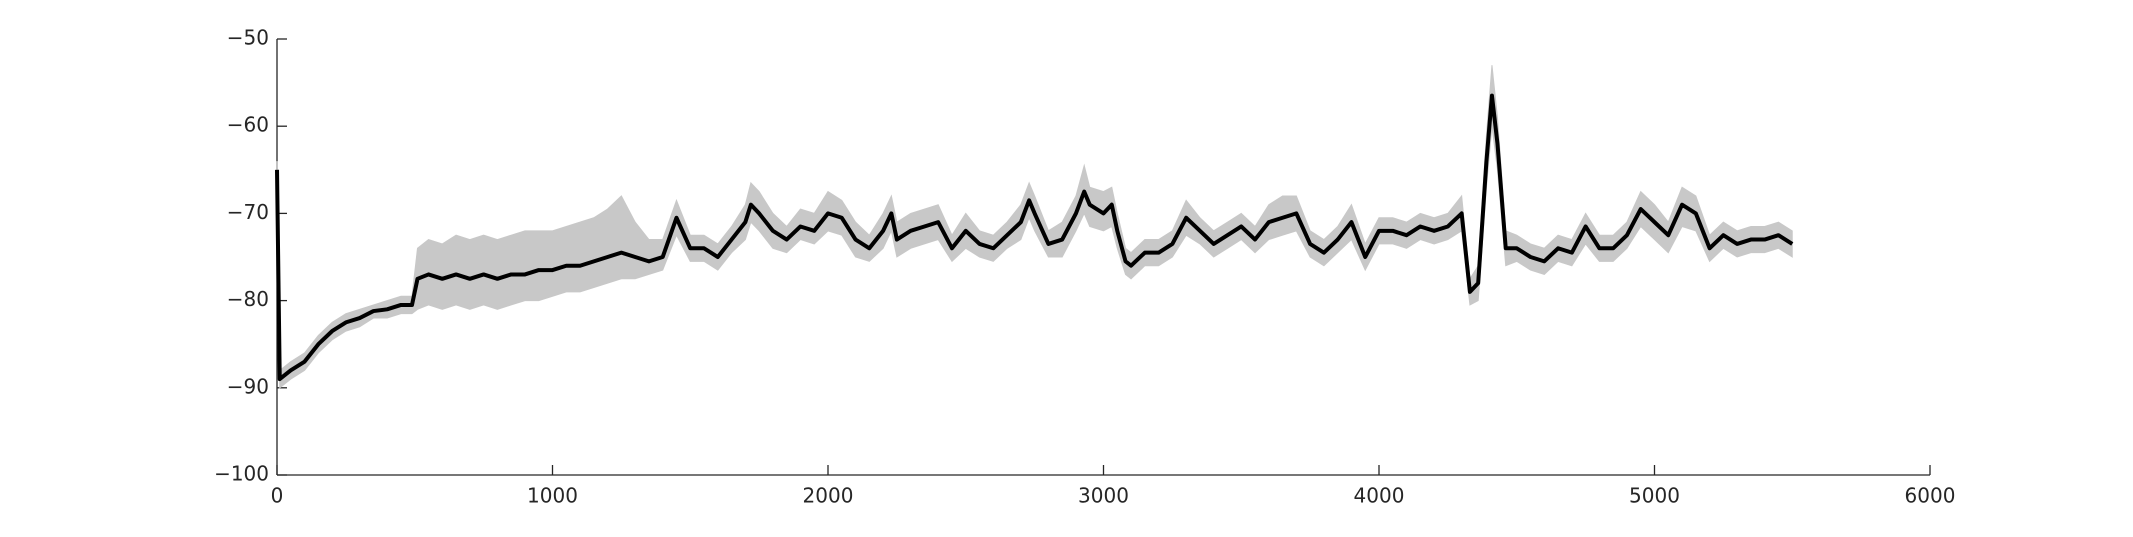 Image resolution: width=2133 pixels, height=537 pixels. What do you see at coordinates (248, 125) in the screenshot?
I see `y-tick-label: −60` at bounding box center [248, 125].